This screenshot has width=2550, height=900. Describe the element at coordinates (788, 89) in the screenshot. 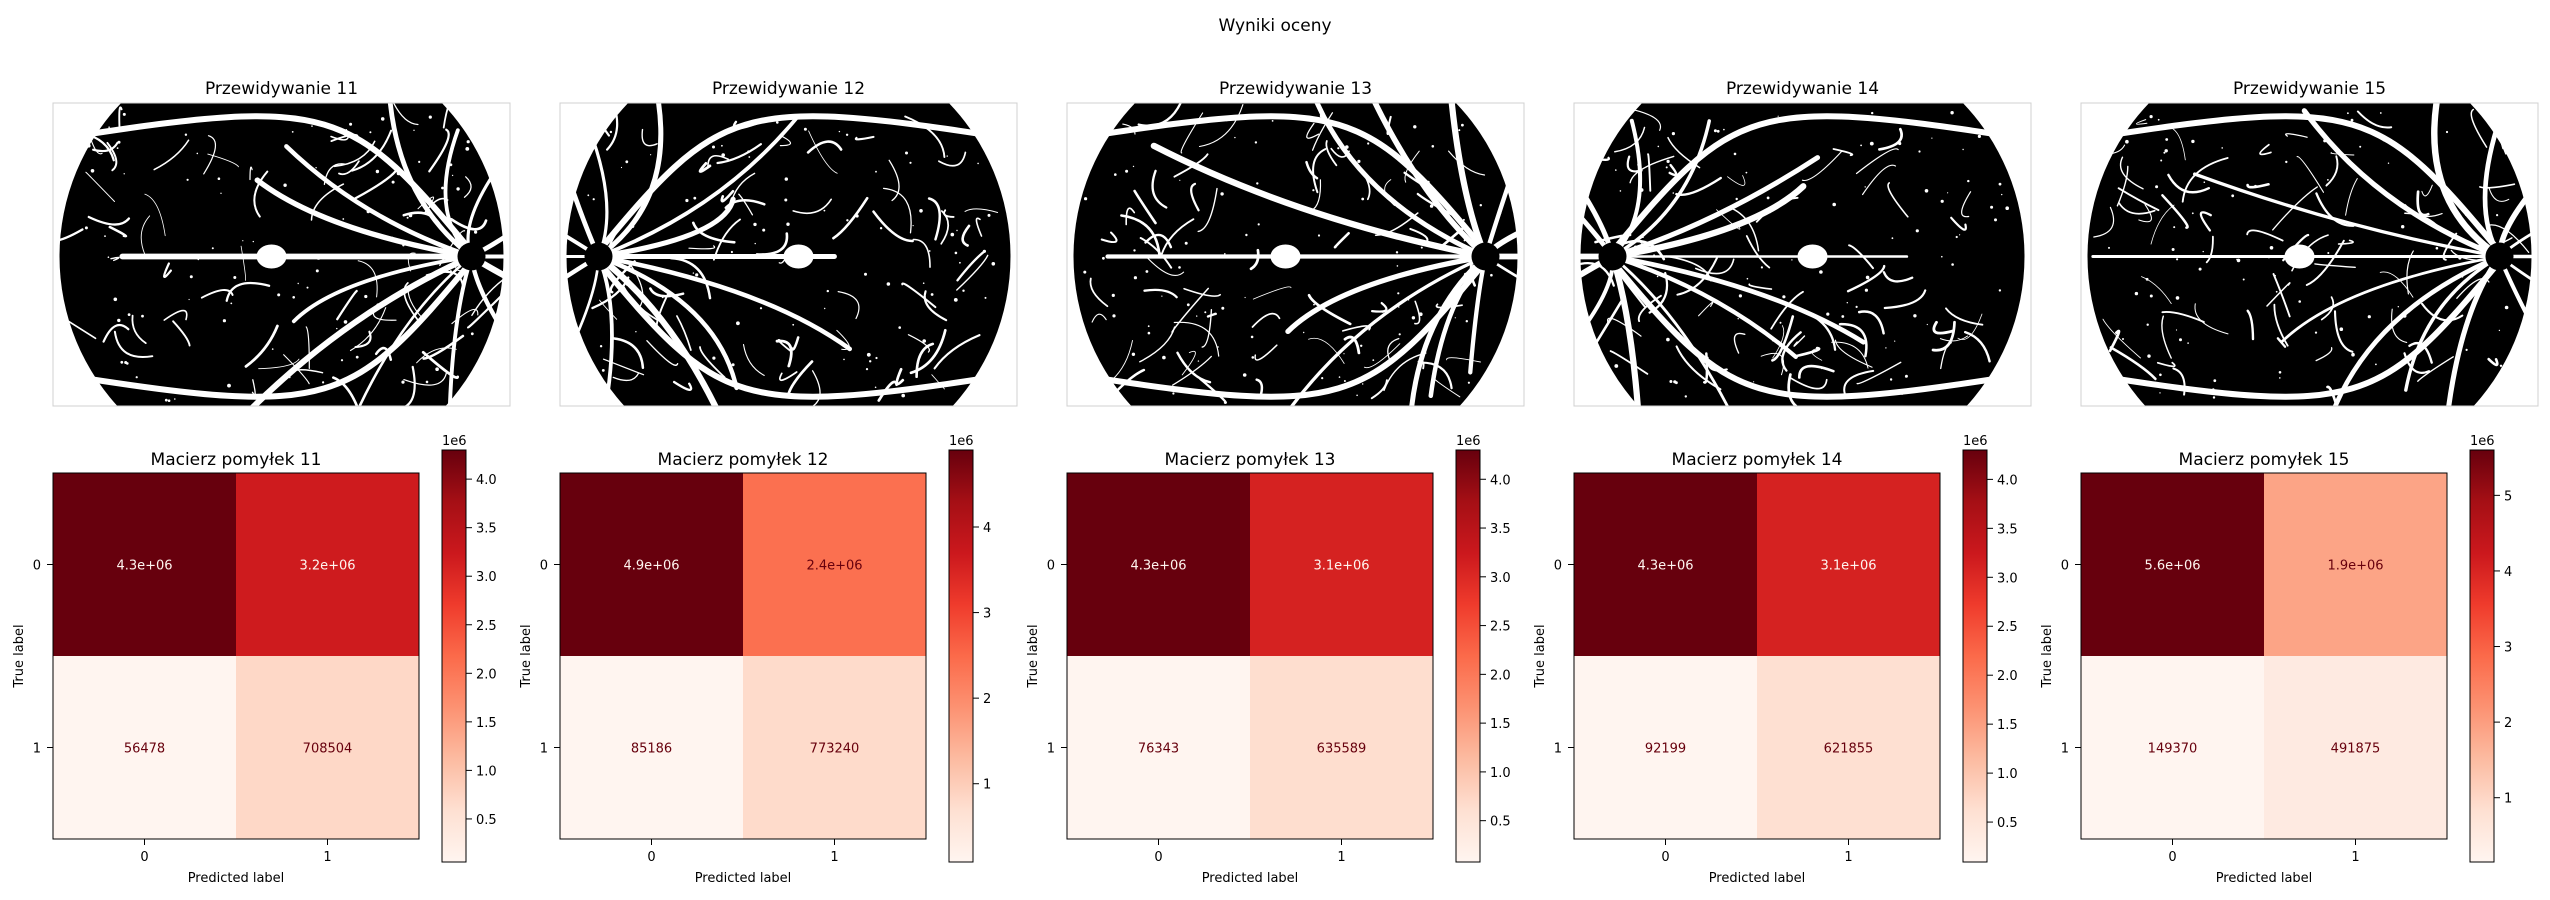

I see `prediction-title: Przewidywanie 12` at that location.